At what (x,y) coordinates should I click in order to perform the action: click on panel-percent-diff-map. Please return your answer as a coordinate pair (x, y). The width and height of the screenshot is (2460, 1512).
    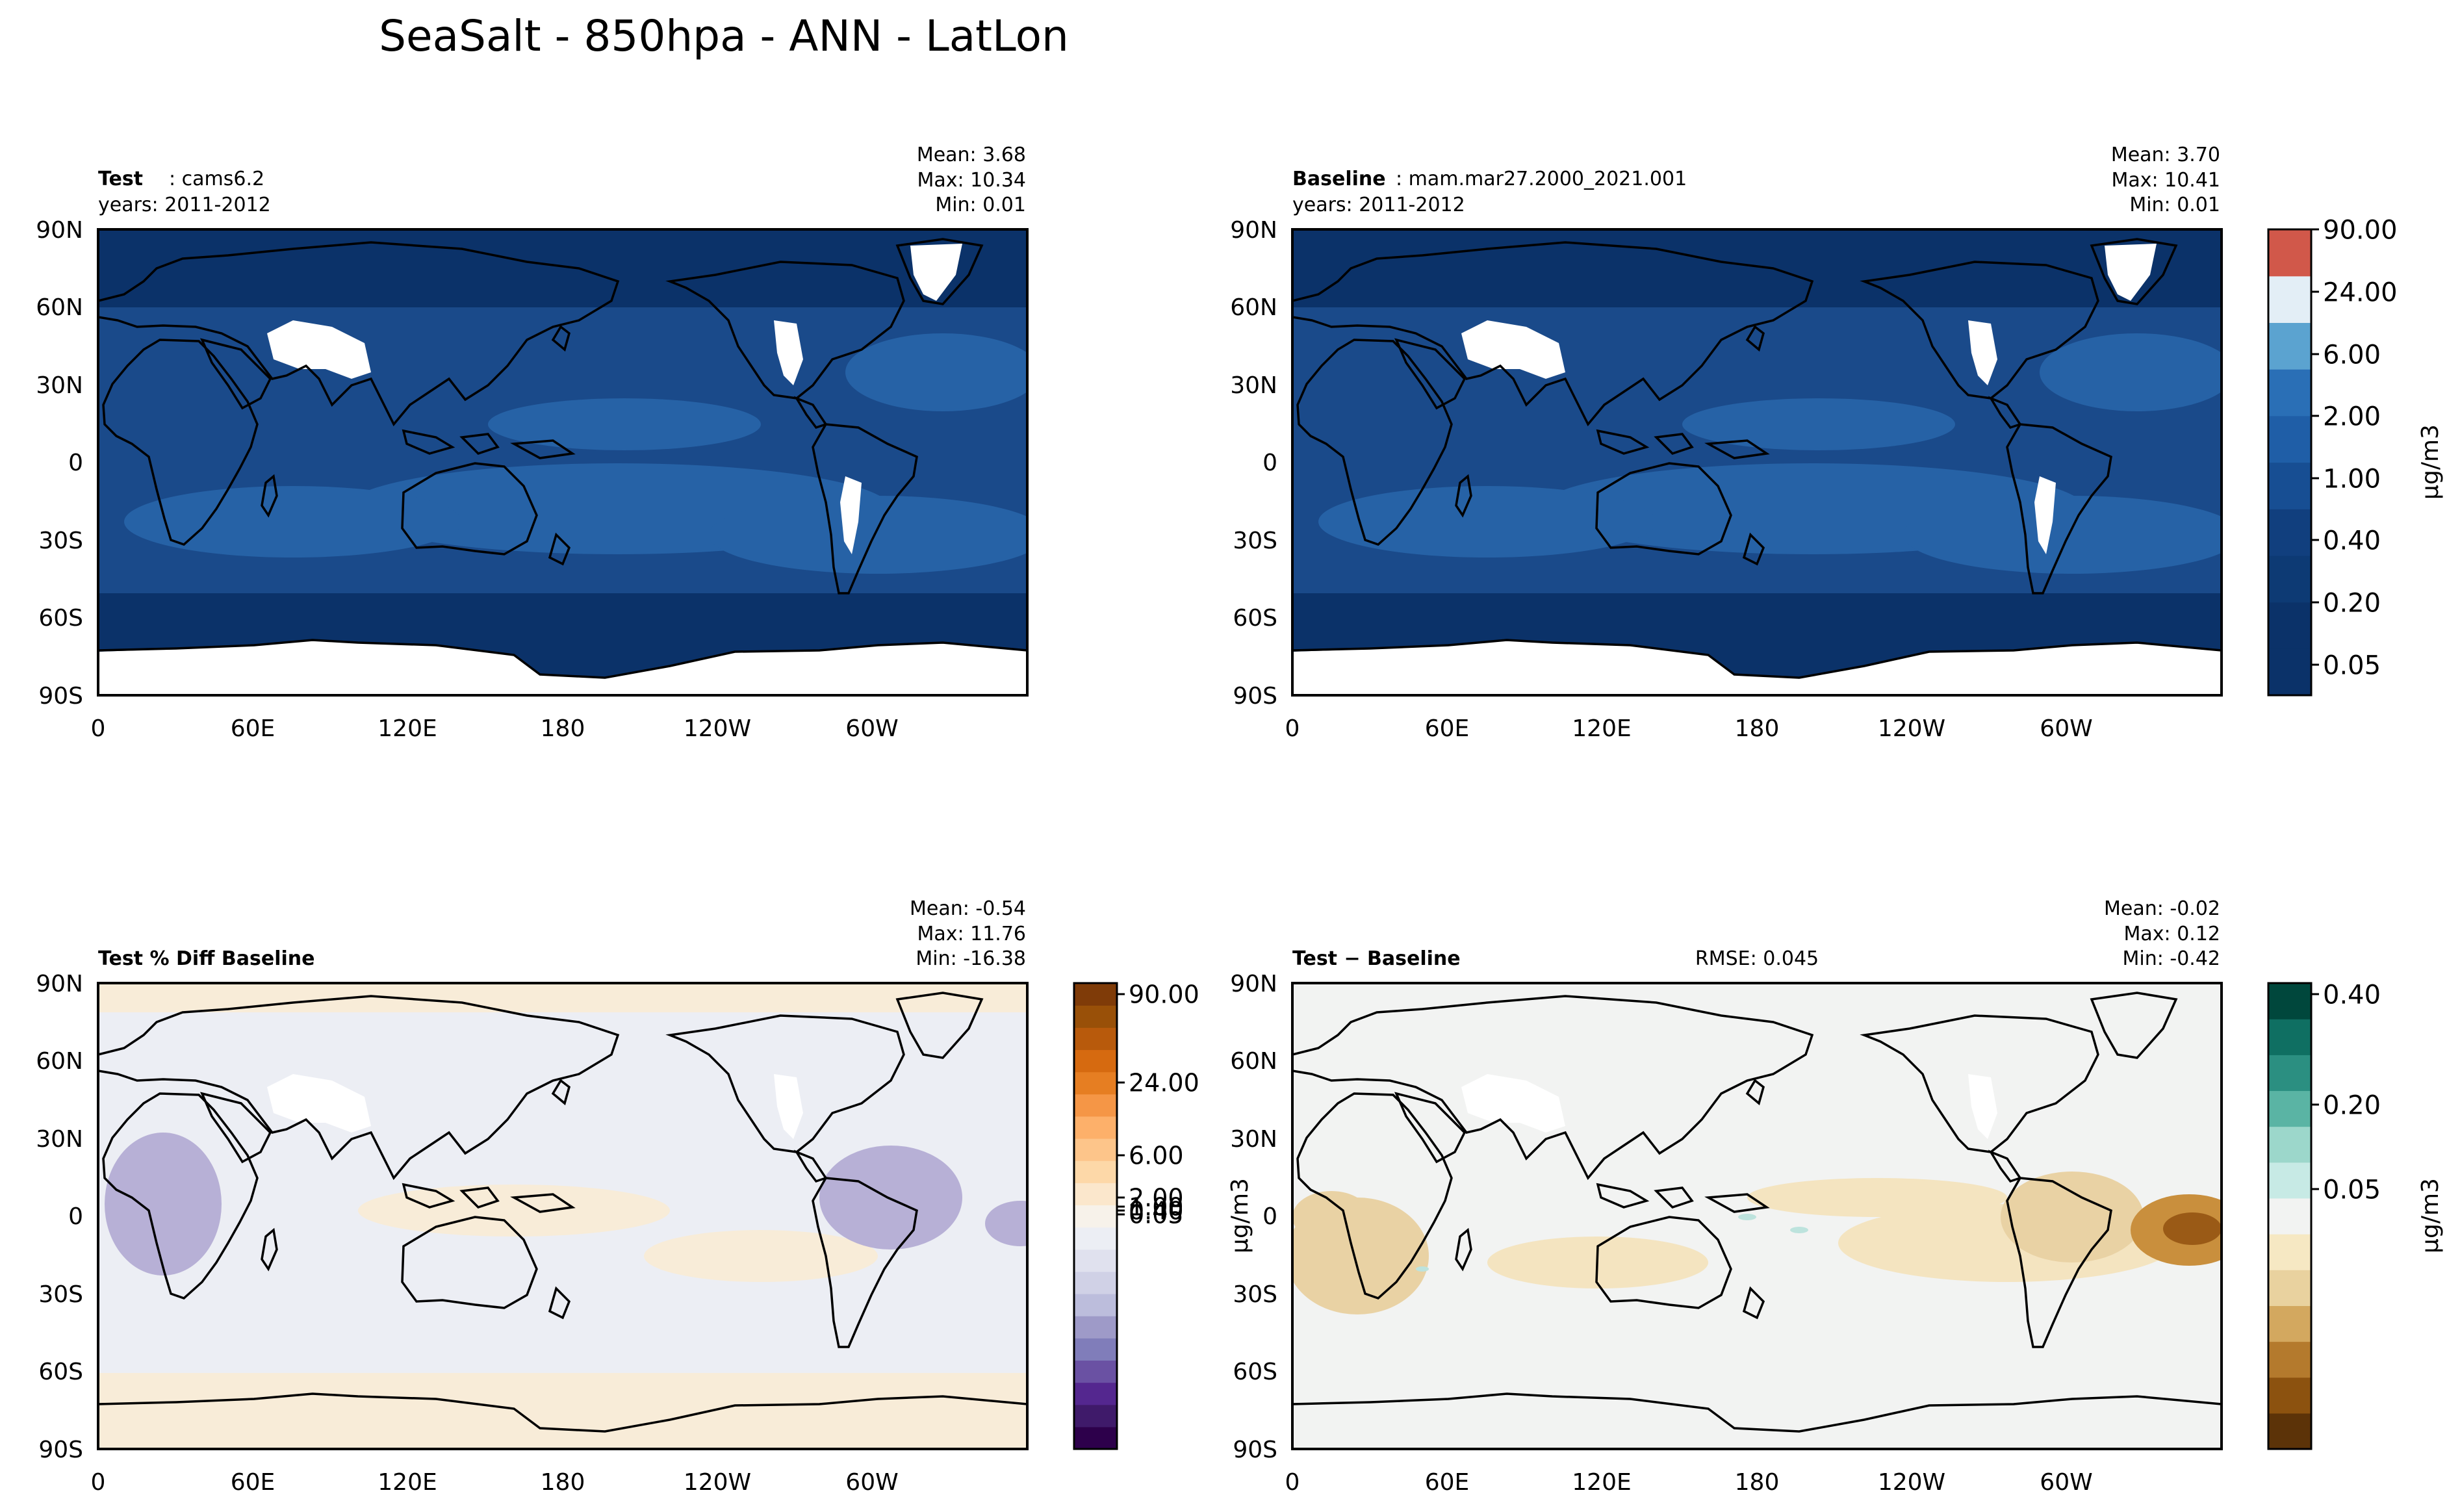
    Looking at the image, I should click on (562, 1216).